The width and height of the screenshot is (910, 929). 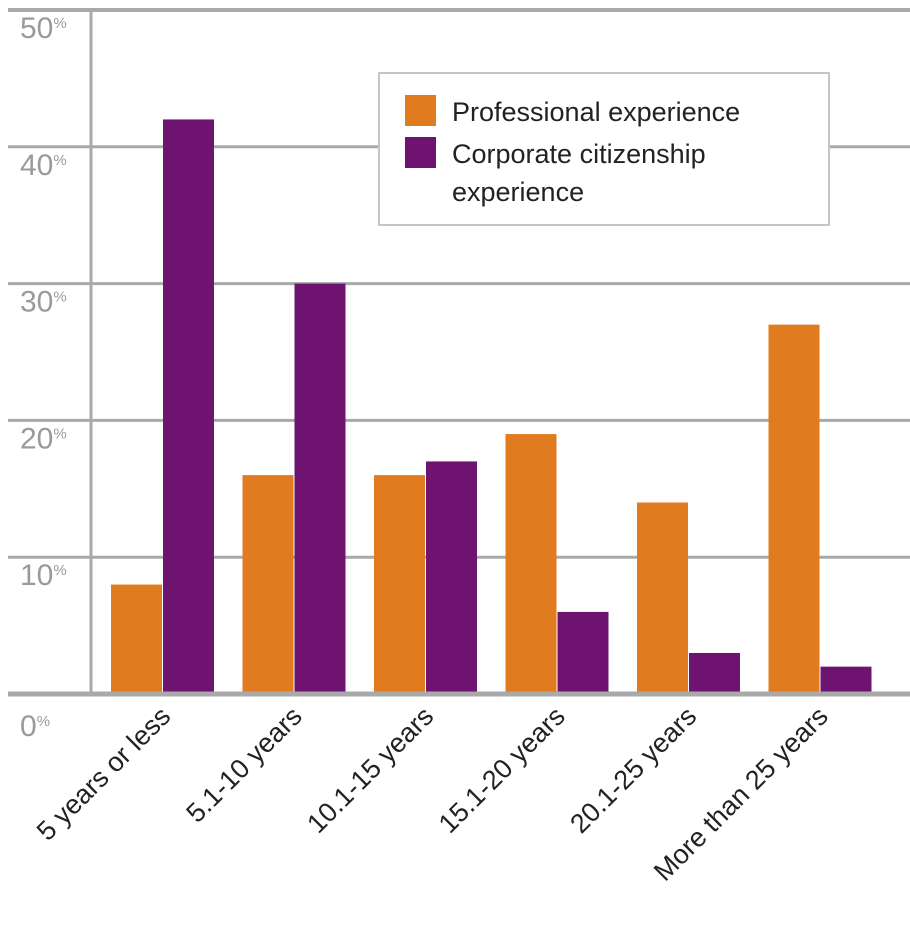 What do you see at coordinates (43, 302) in the screenshot?
I see `y-tick-label: 30%` at bounding box center [43, 302].